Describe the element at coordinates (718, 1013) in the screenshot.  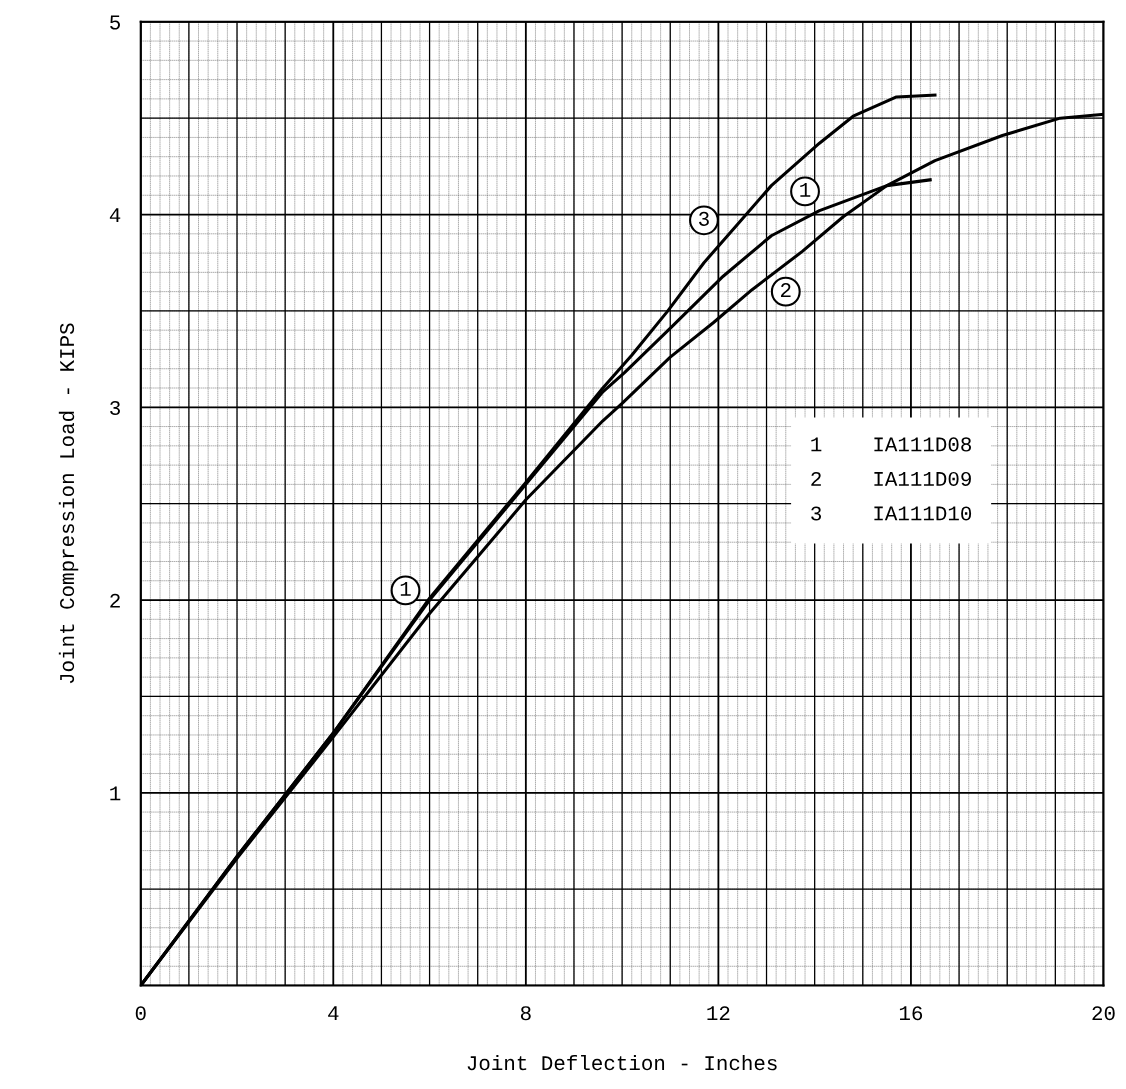
I see `x-tick-label: 12` at that location.